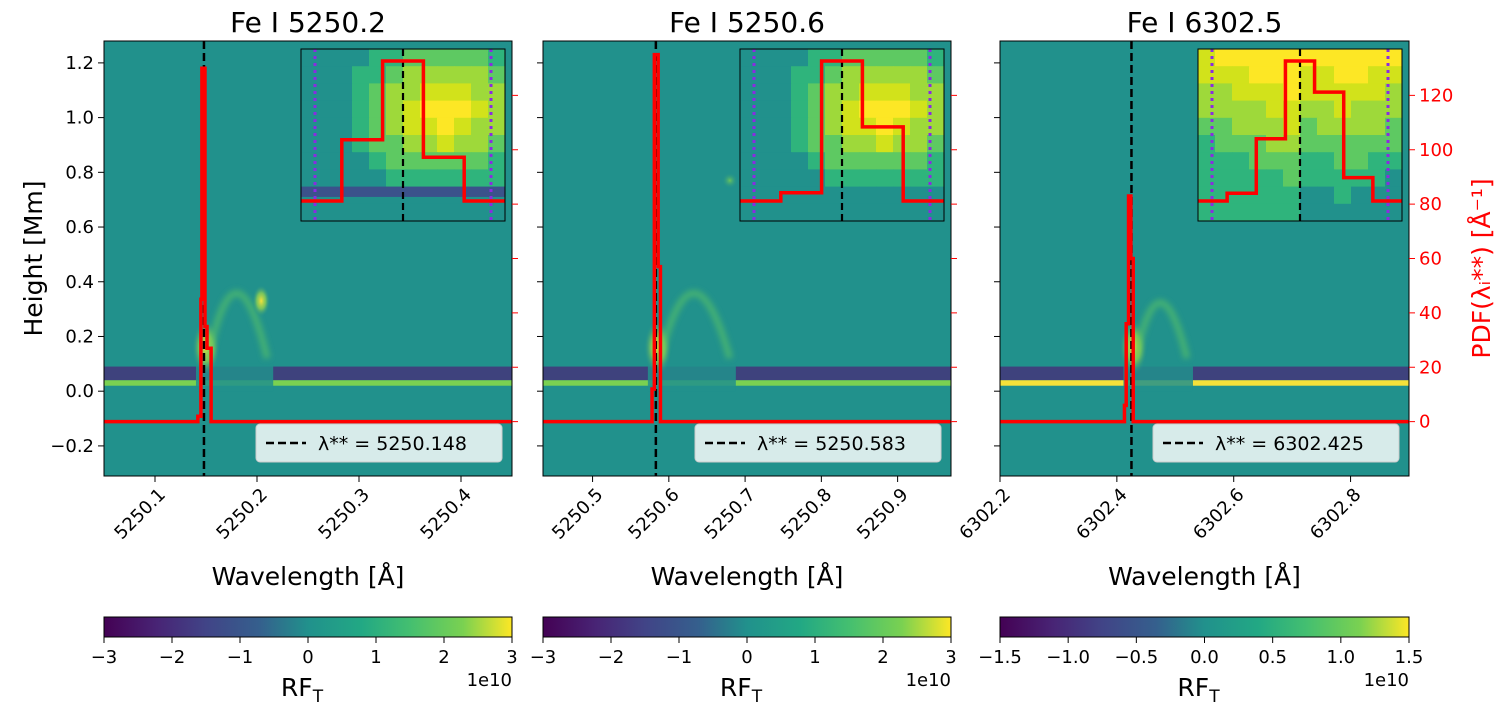 This screenshot has width=1511, height=712. I want to click on inset-frame, so click(842, 135).